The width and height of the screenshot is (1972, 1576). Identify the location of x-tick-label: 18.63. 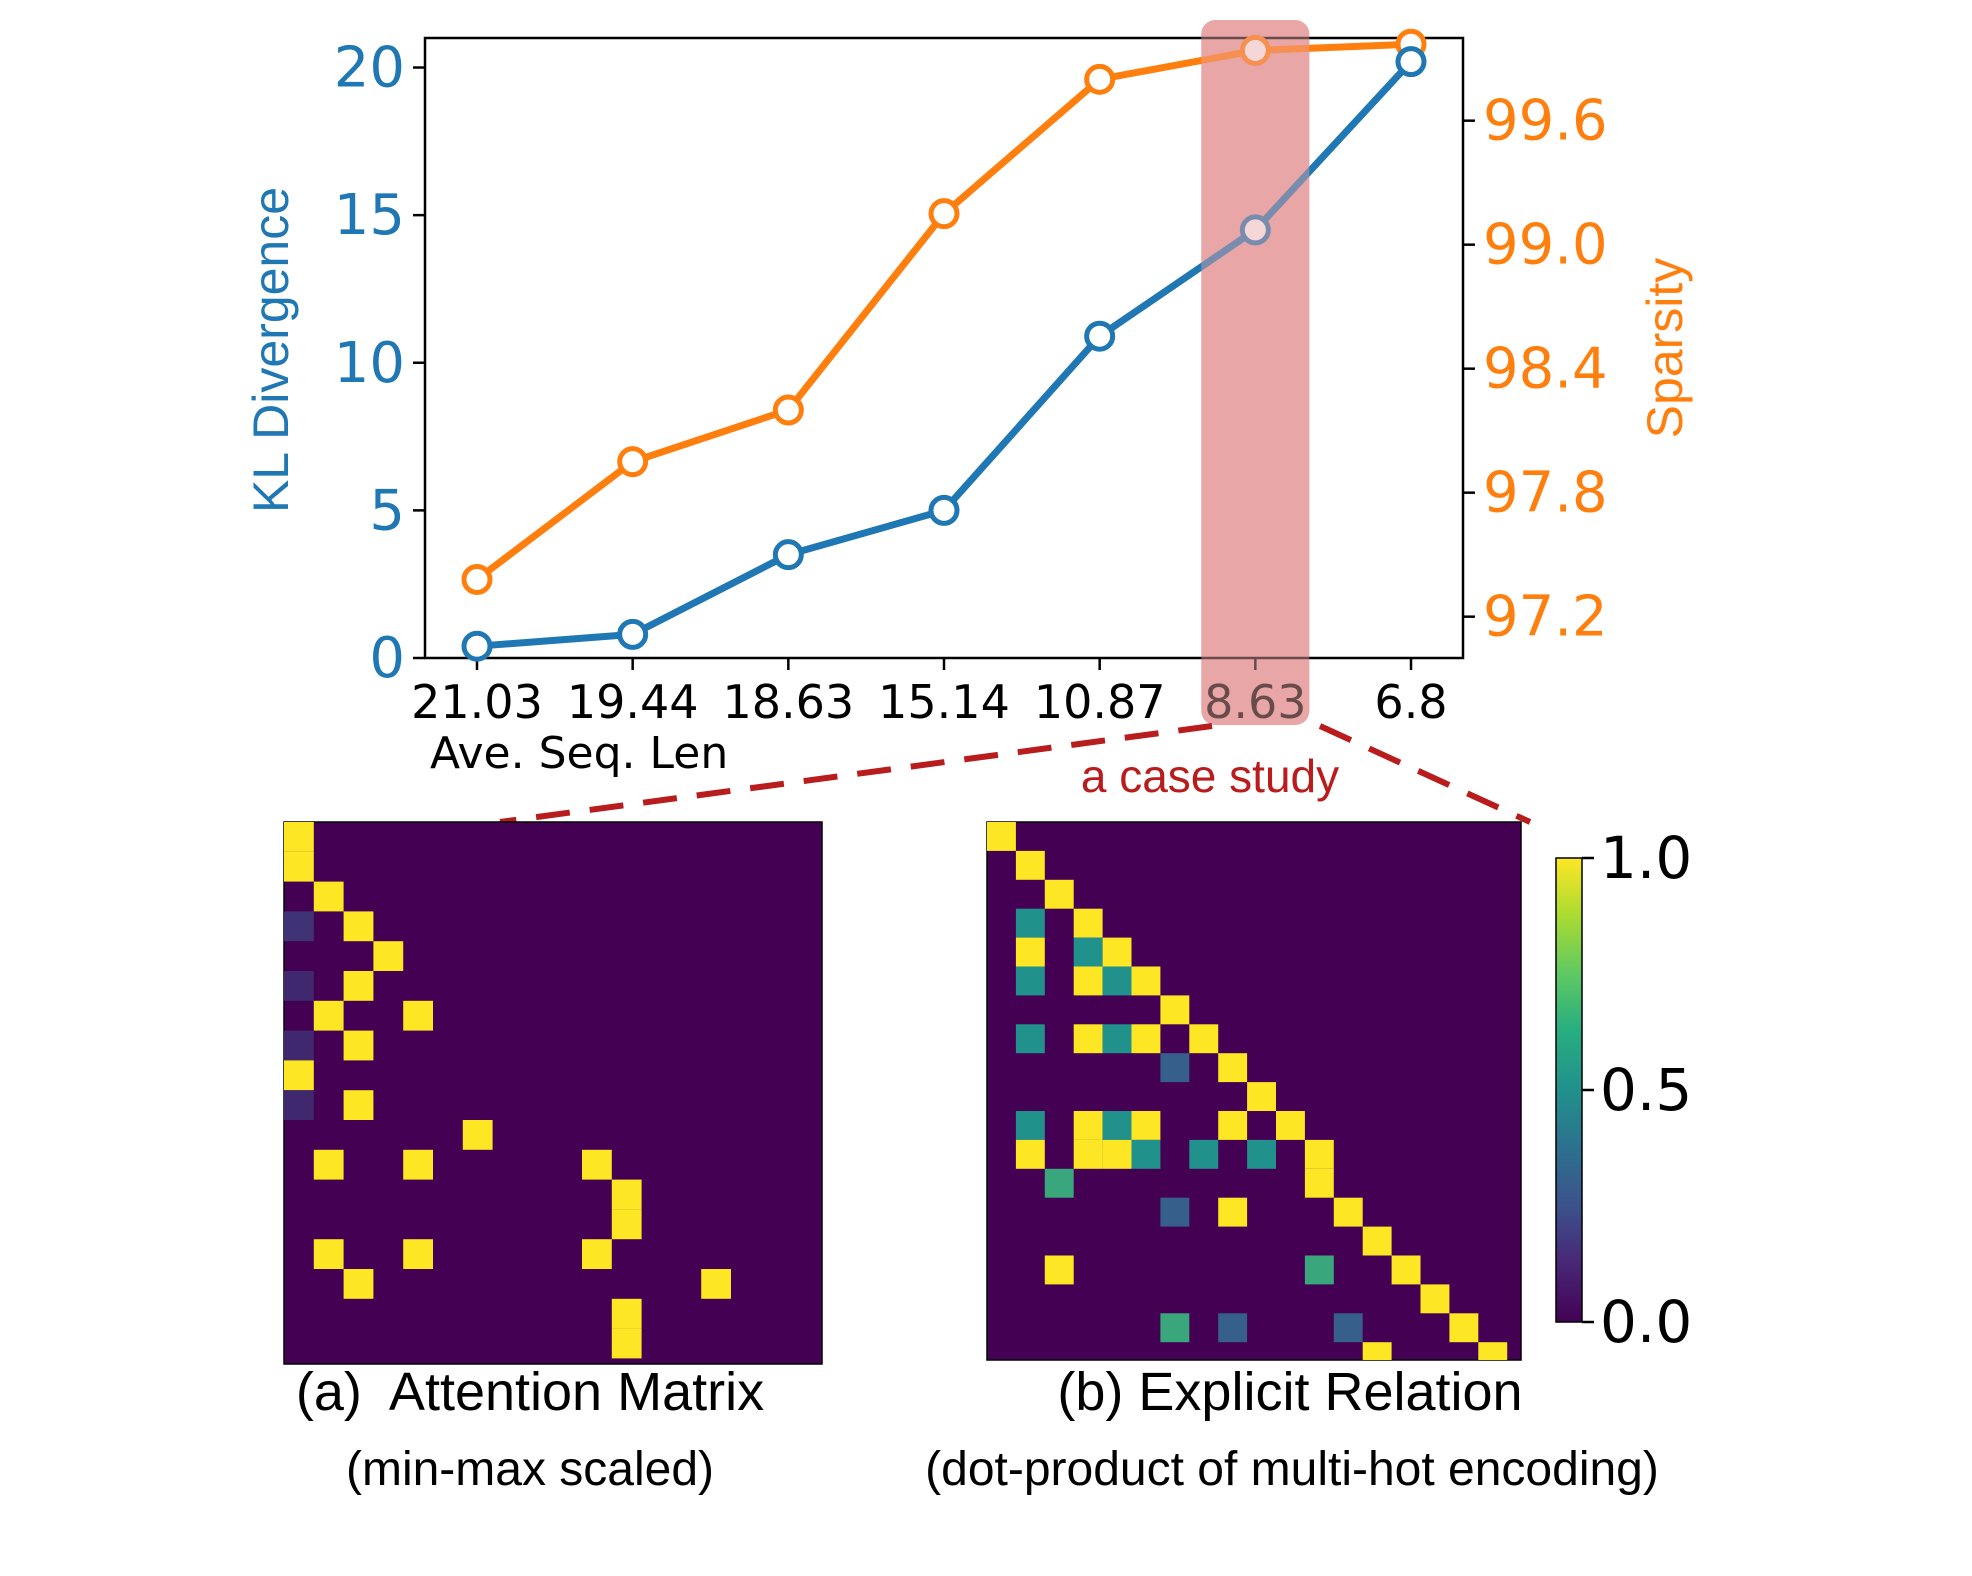
(788, 702).